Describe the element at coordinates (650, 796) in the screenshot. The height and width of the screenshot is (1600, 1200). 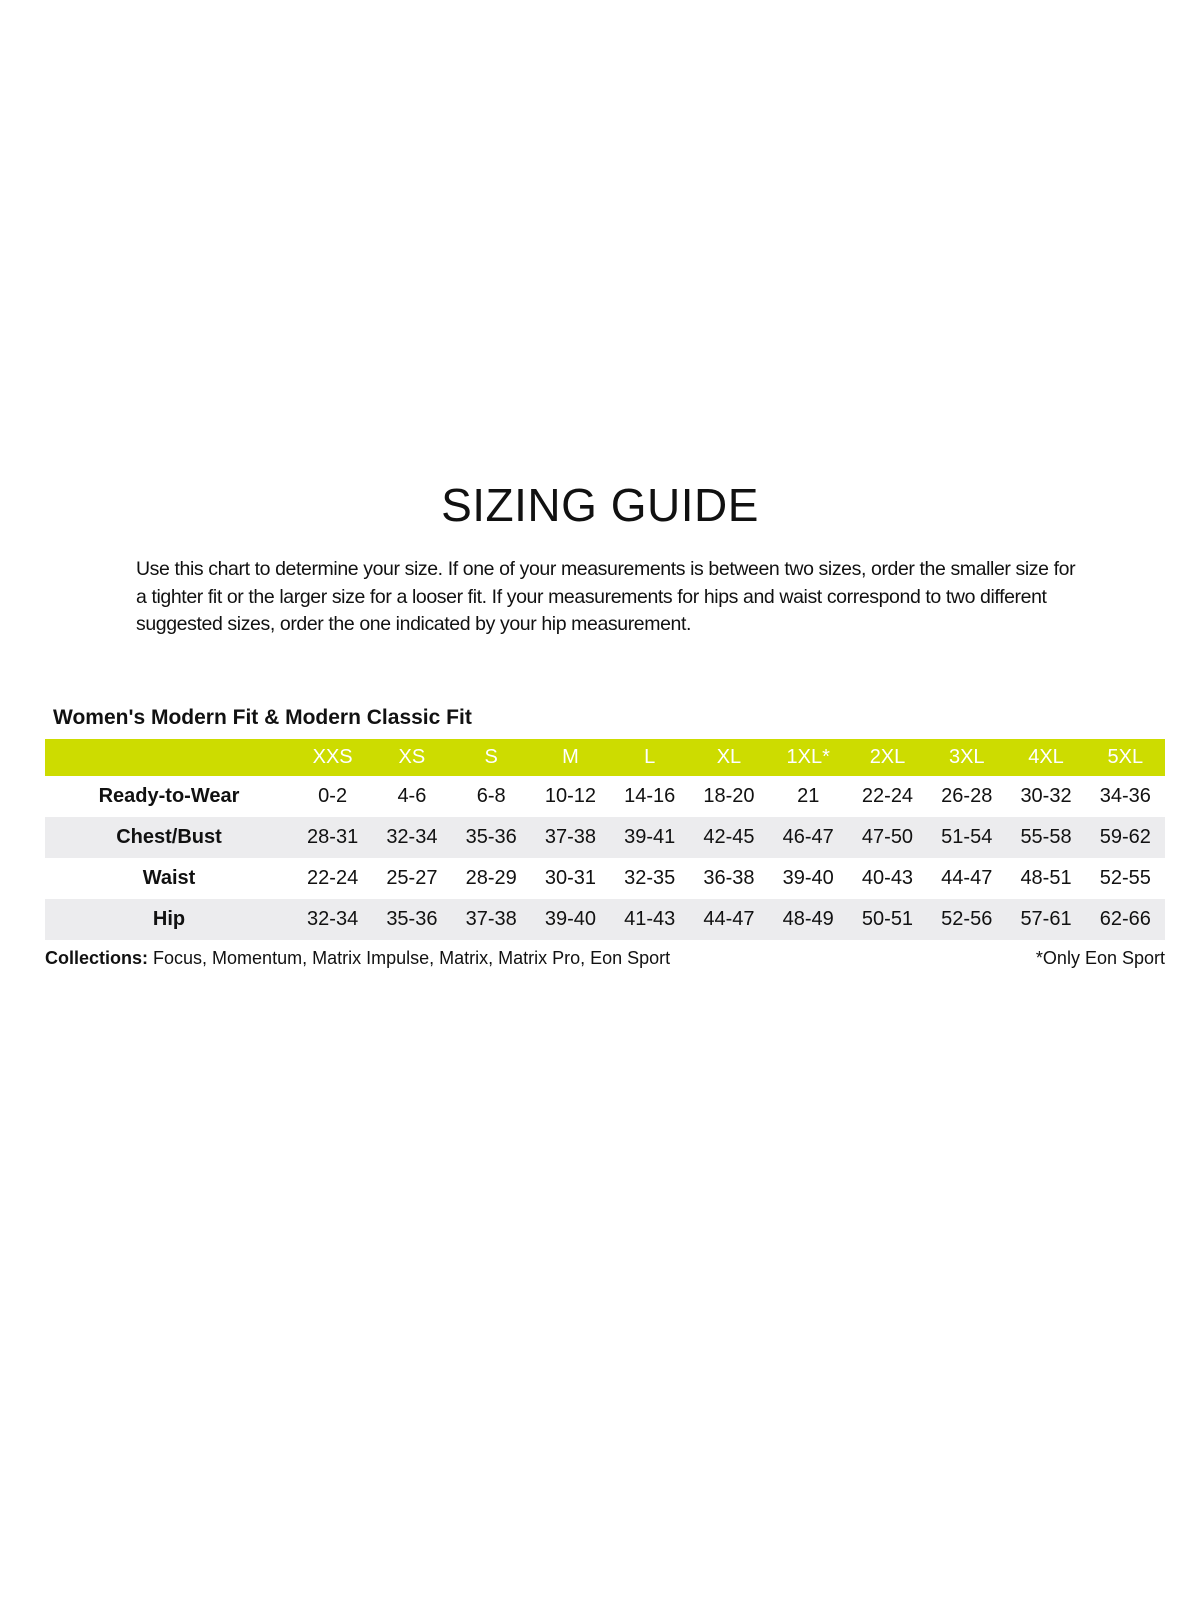
I see `table-cell: 14-16` at that location.